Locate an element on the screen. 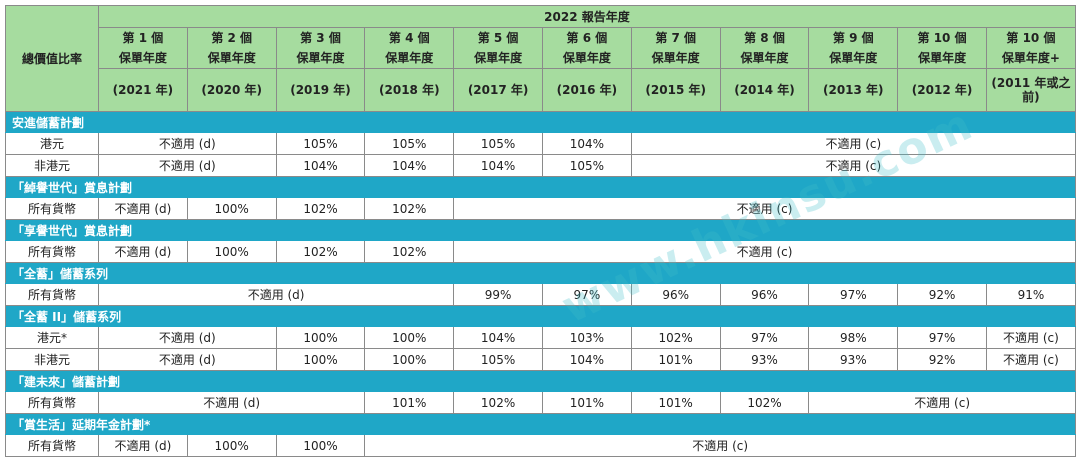 The height and width of the screenshot is (463, 1080). period-header: (2021 年) is located at coordinates (143, 90).